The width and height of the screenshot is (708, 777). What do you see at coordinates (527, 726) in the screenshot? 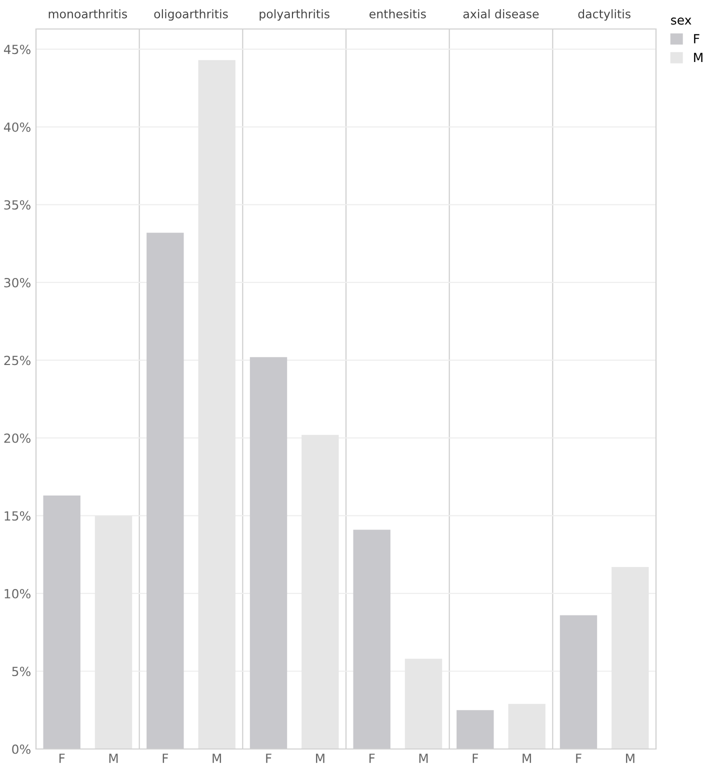
I see `bar` at bounding box center [527, 726].